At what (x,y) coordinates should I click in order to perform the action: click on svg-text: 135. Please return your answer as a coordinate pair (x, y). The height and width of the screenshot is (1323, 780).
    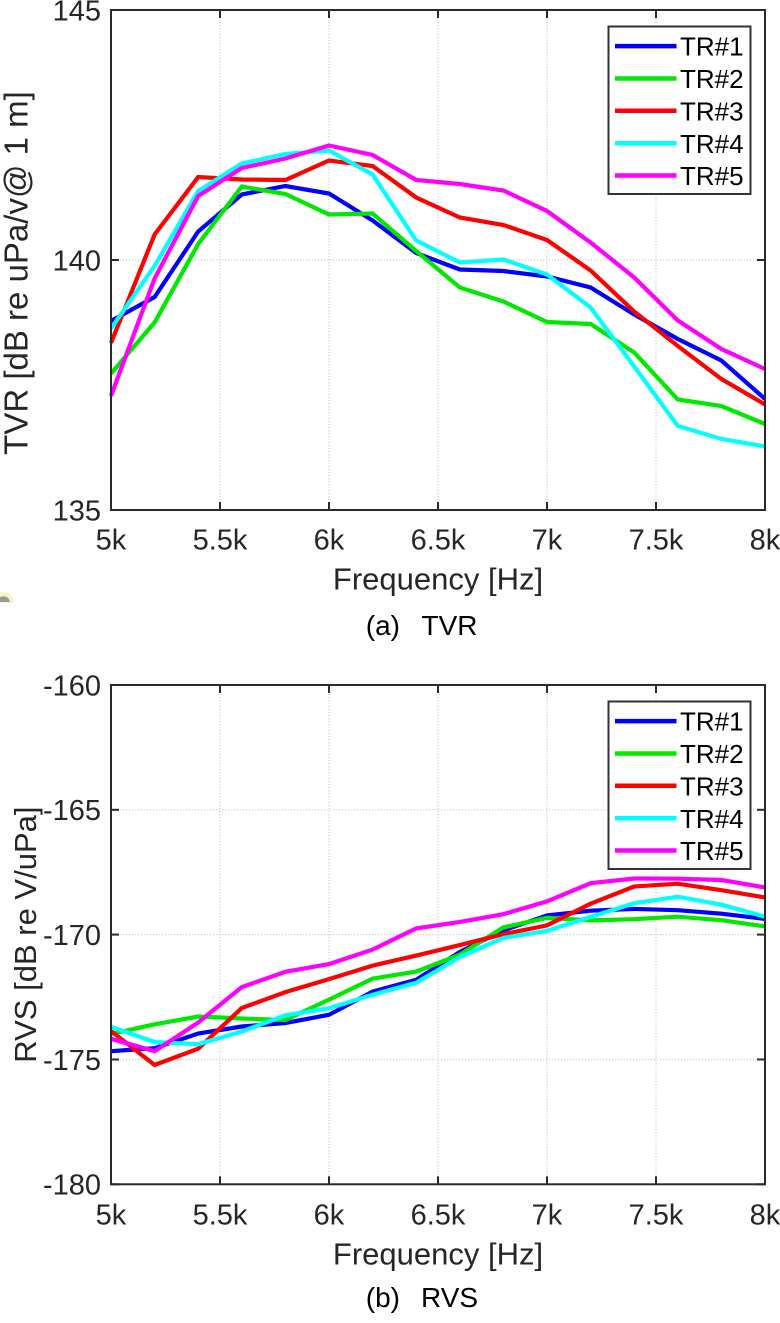
    Looking at the image, I should click on (77, 511).